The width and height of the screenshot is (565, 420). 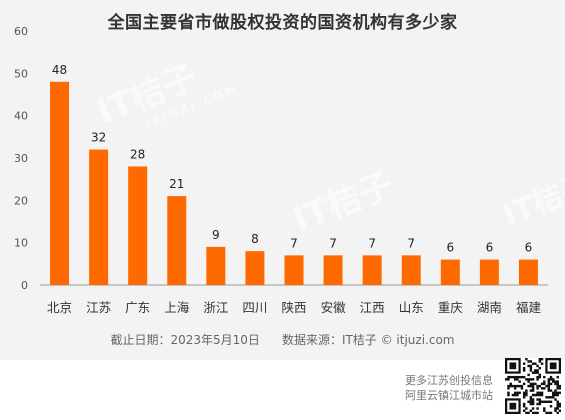 I want to click on data-label: 32, so click(x=98, y=138).